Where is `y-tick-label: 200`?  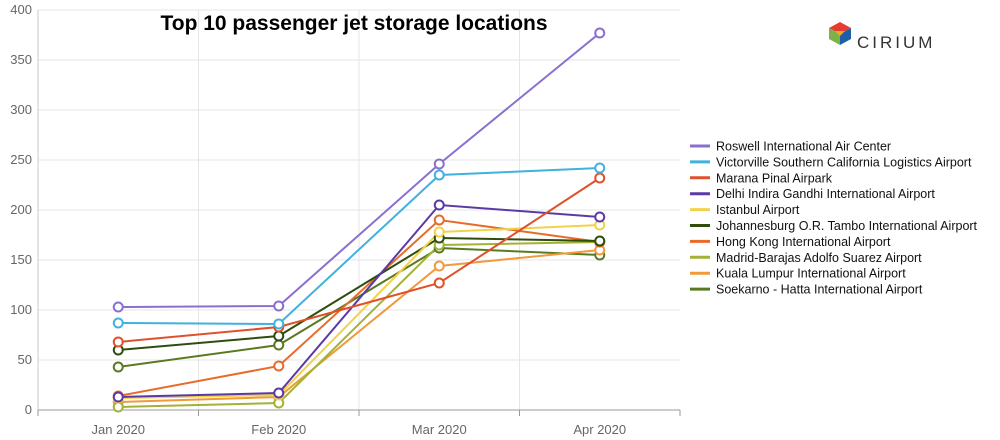 y-tick-label: 200 is located at coordinates (21, 209).